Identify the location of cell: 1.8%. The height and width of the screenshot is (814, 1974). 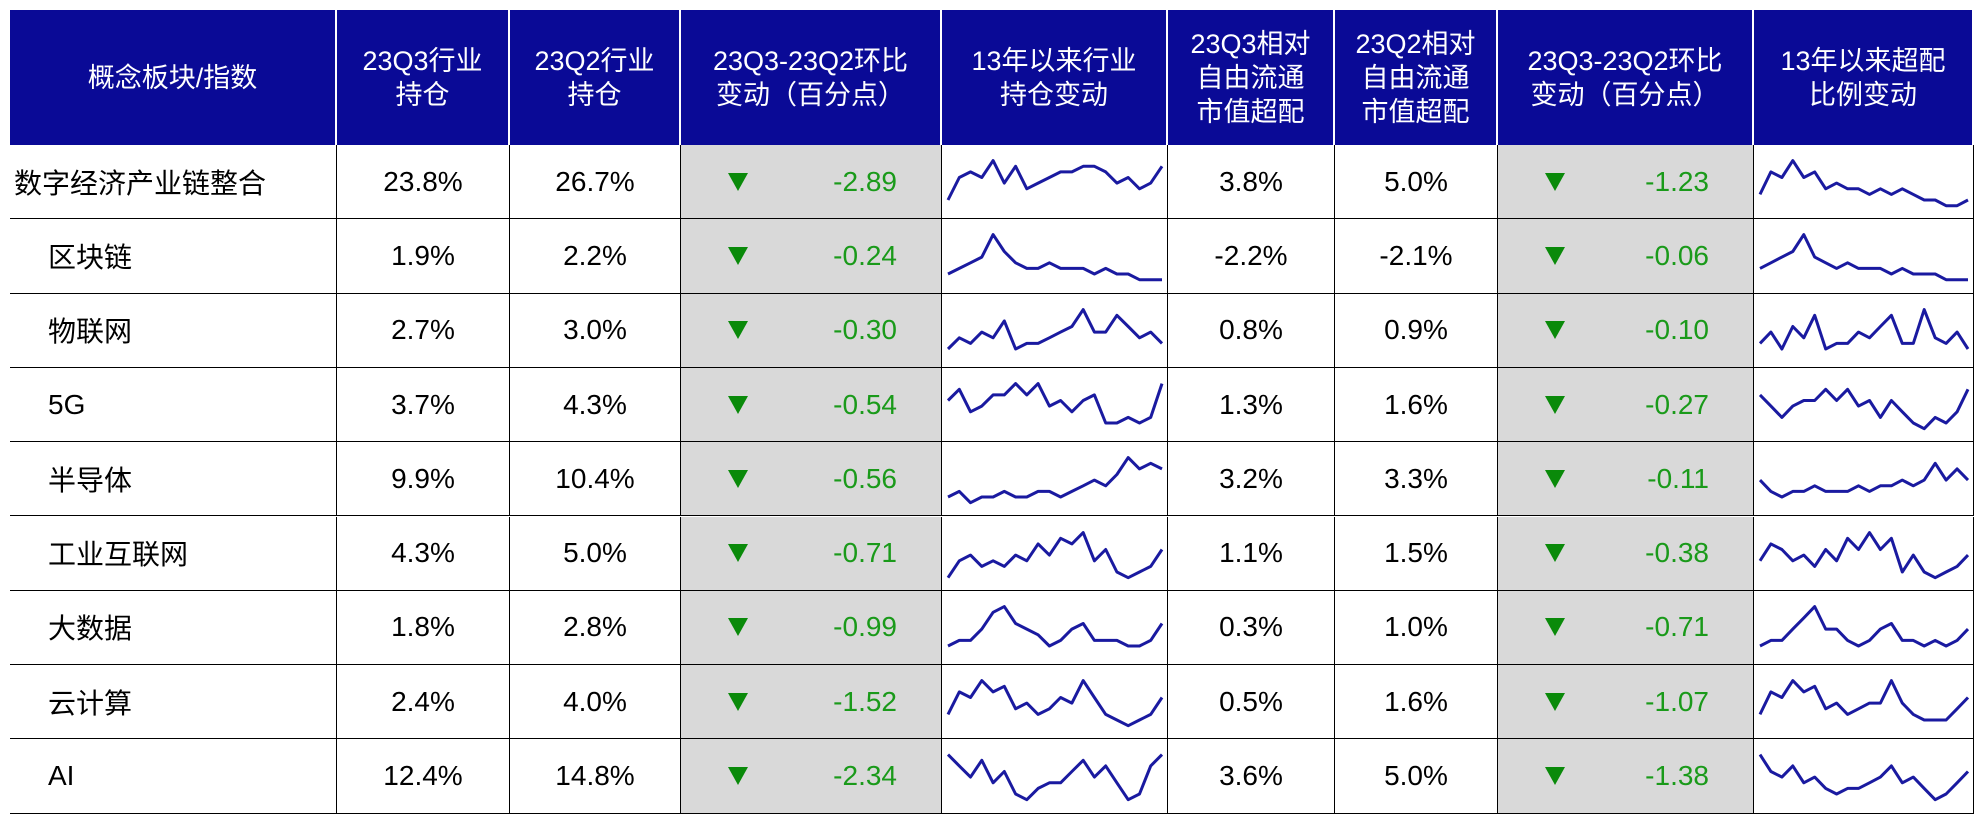
(423, 628).